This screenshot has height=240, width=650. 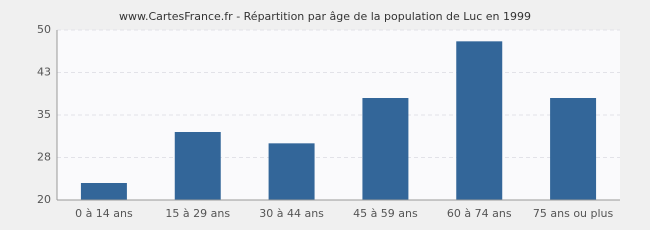 I want to click on x-tick-label: 15 à 29 ans, so click(x=197, y=213).